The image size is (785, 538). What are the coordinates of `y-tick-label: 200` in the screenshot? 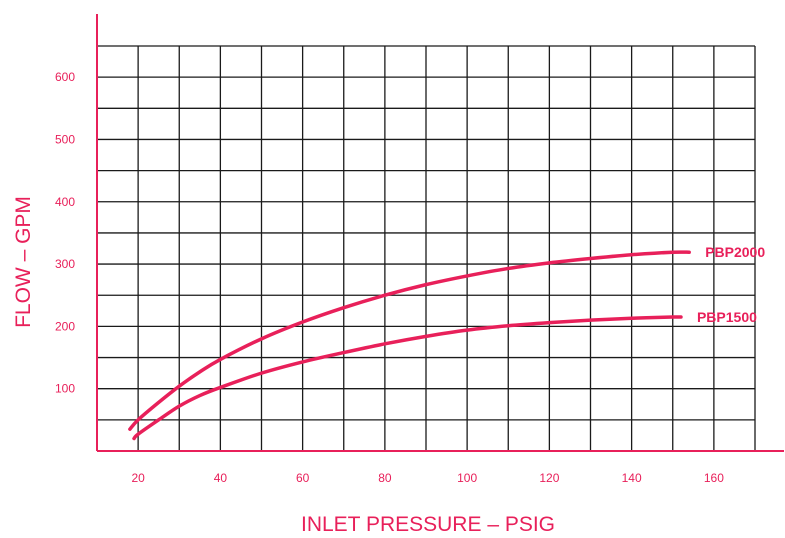 It's located at (65, 326).